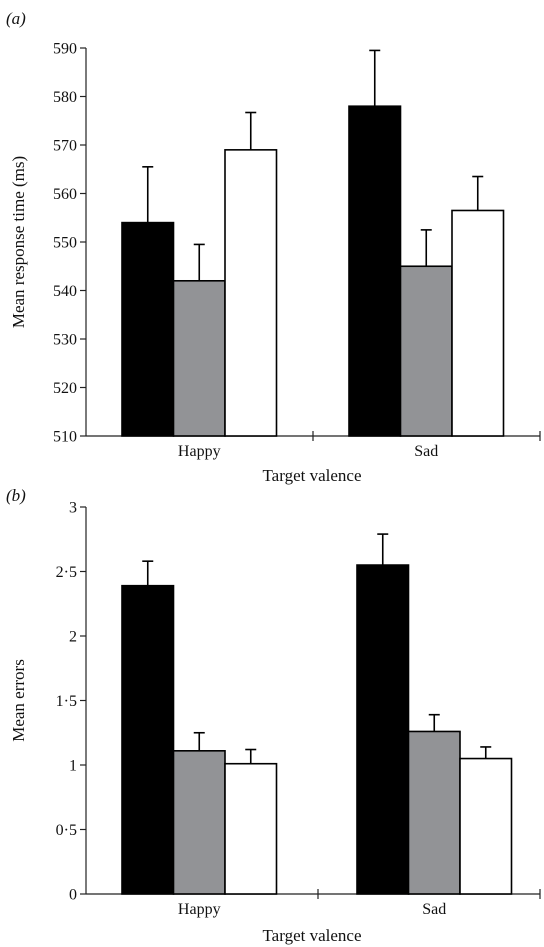 This screenshot has width=544, height=947. Describe the element at coordinates (65, 437) in the screenshot. I see `y-tick-label: 510` at that location.